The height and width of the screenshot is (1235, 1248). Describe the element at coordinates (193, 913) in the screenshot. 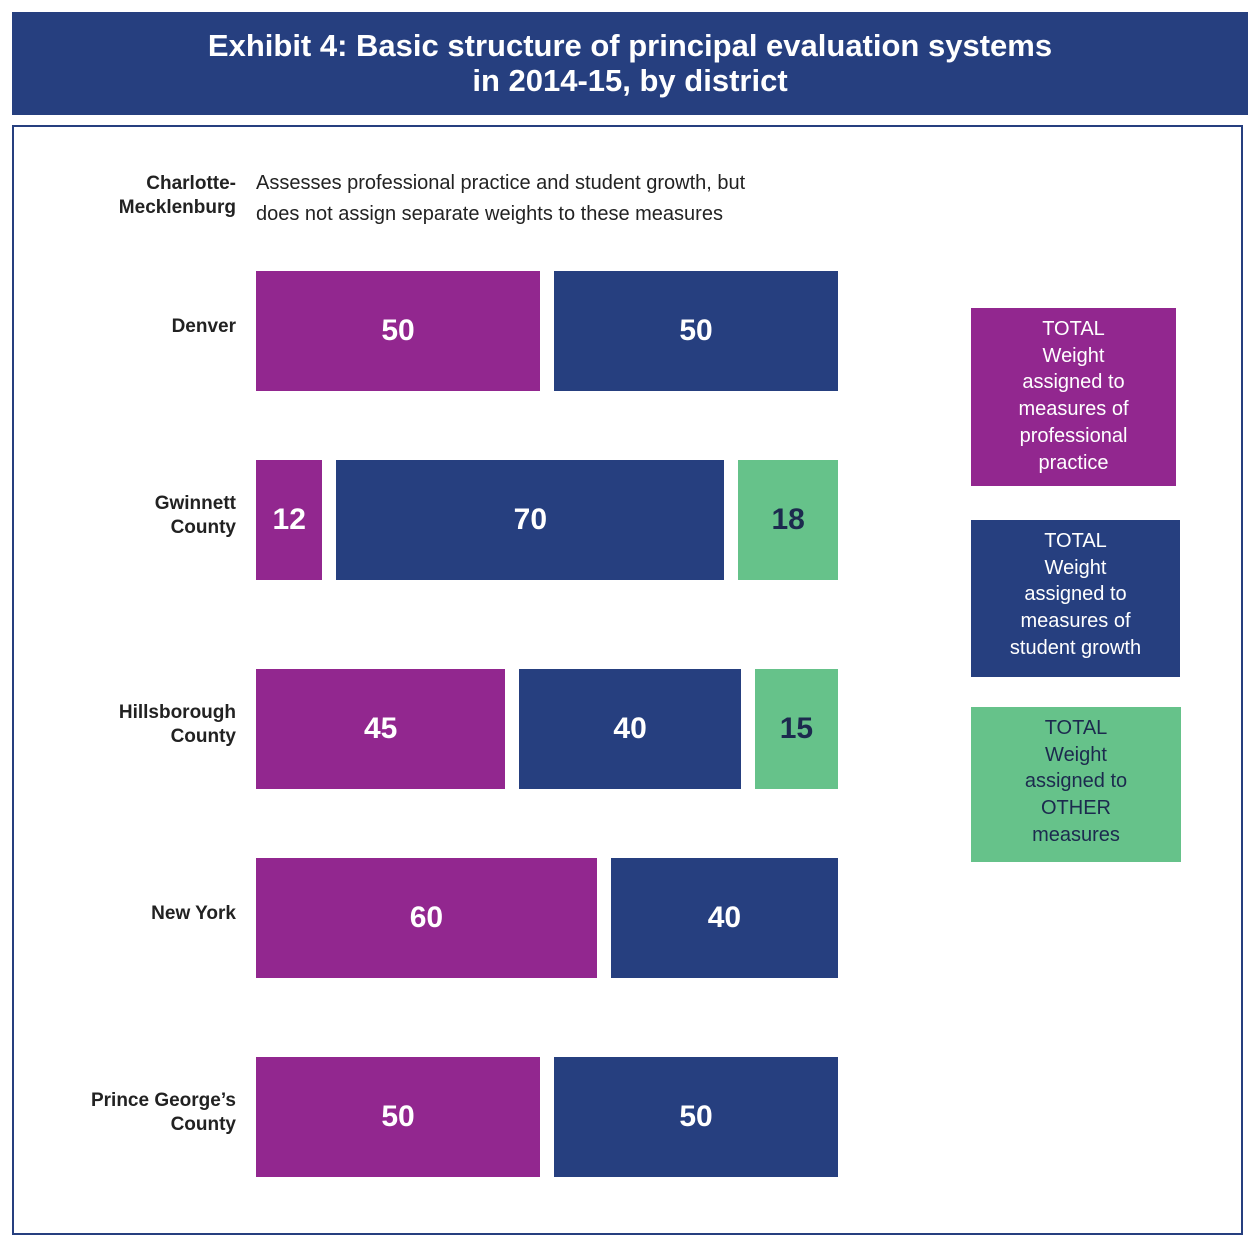

I see `category-label: New York` at that location.